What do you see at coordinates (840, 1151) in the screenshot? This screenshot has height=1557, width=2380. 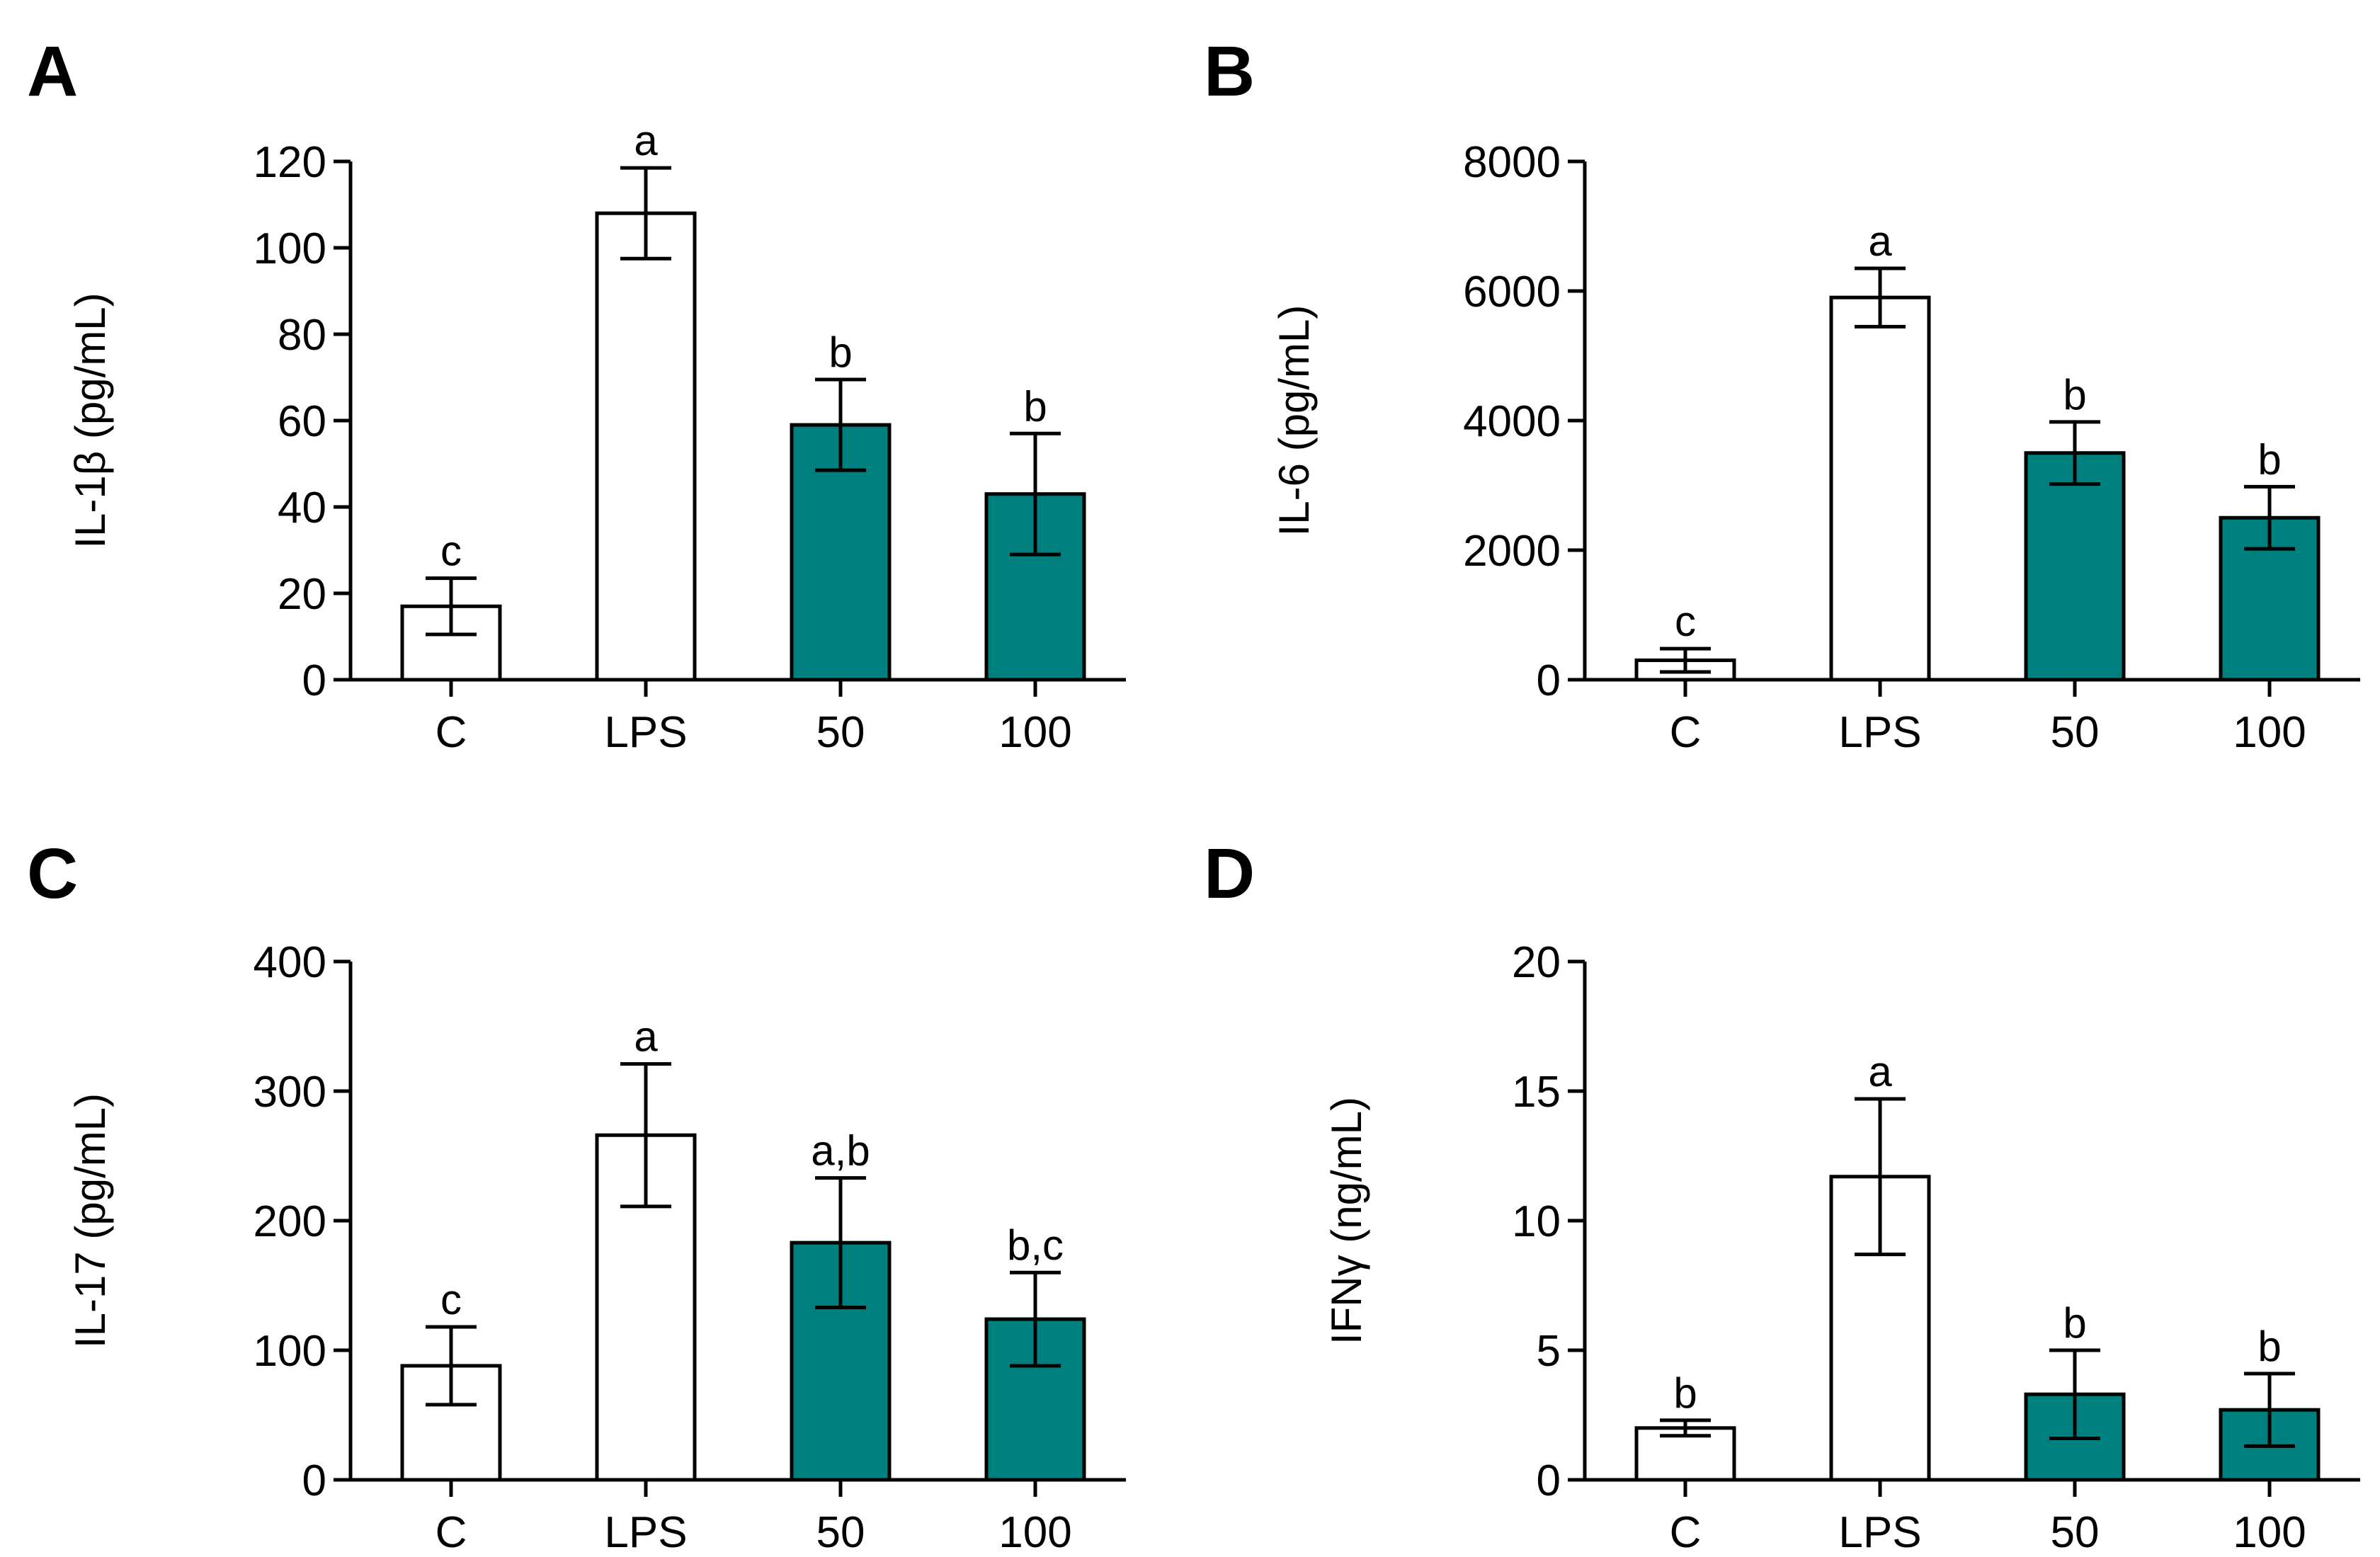 I see `significance-label: a,b` at bounding box center [840, 1151].